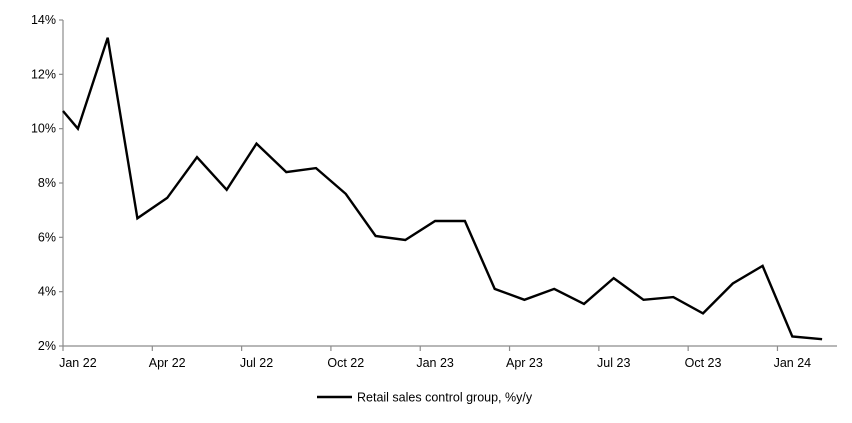 The height and width of the screenshot is (423, 852). What do you see at coordinates (43, 129) in the screenshot?
I see `y-tick-label: 10%` at bounding box center [43, 129].